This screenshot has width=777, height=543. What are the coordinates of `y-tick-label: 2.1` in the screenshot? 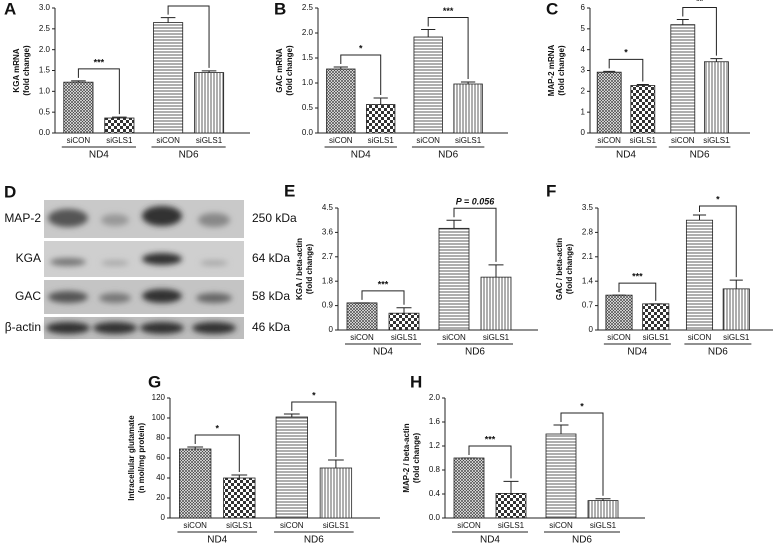 It's located at (588, 256).